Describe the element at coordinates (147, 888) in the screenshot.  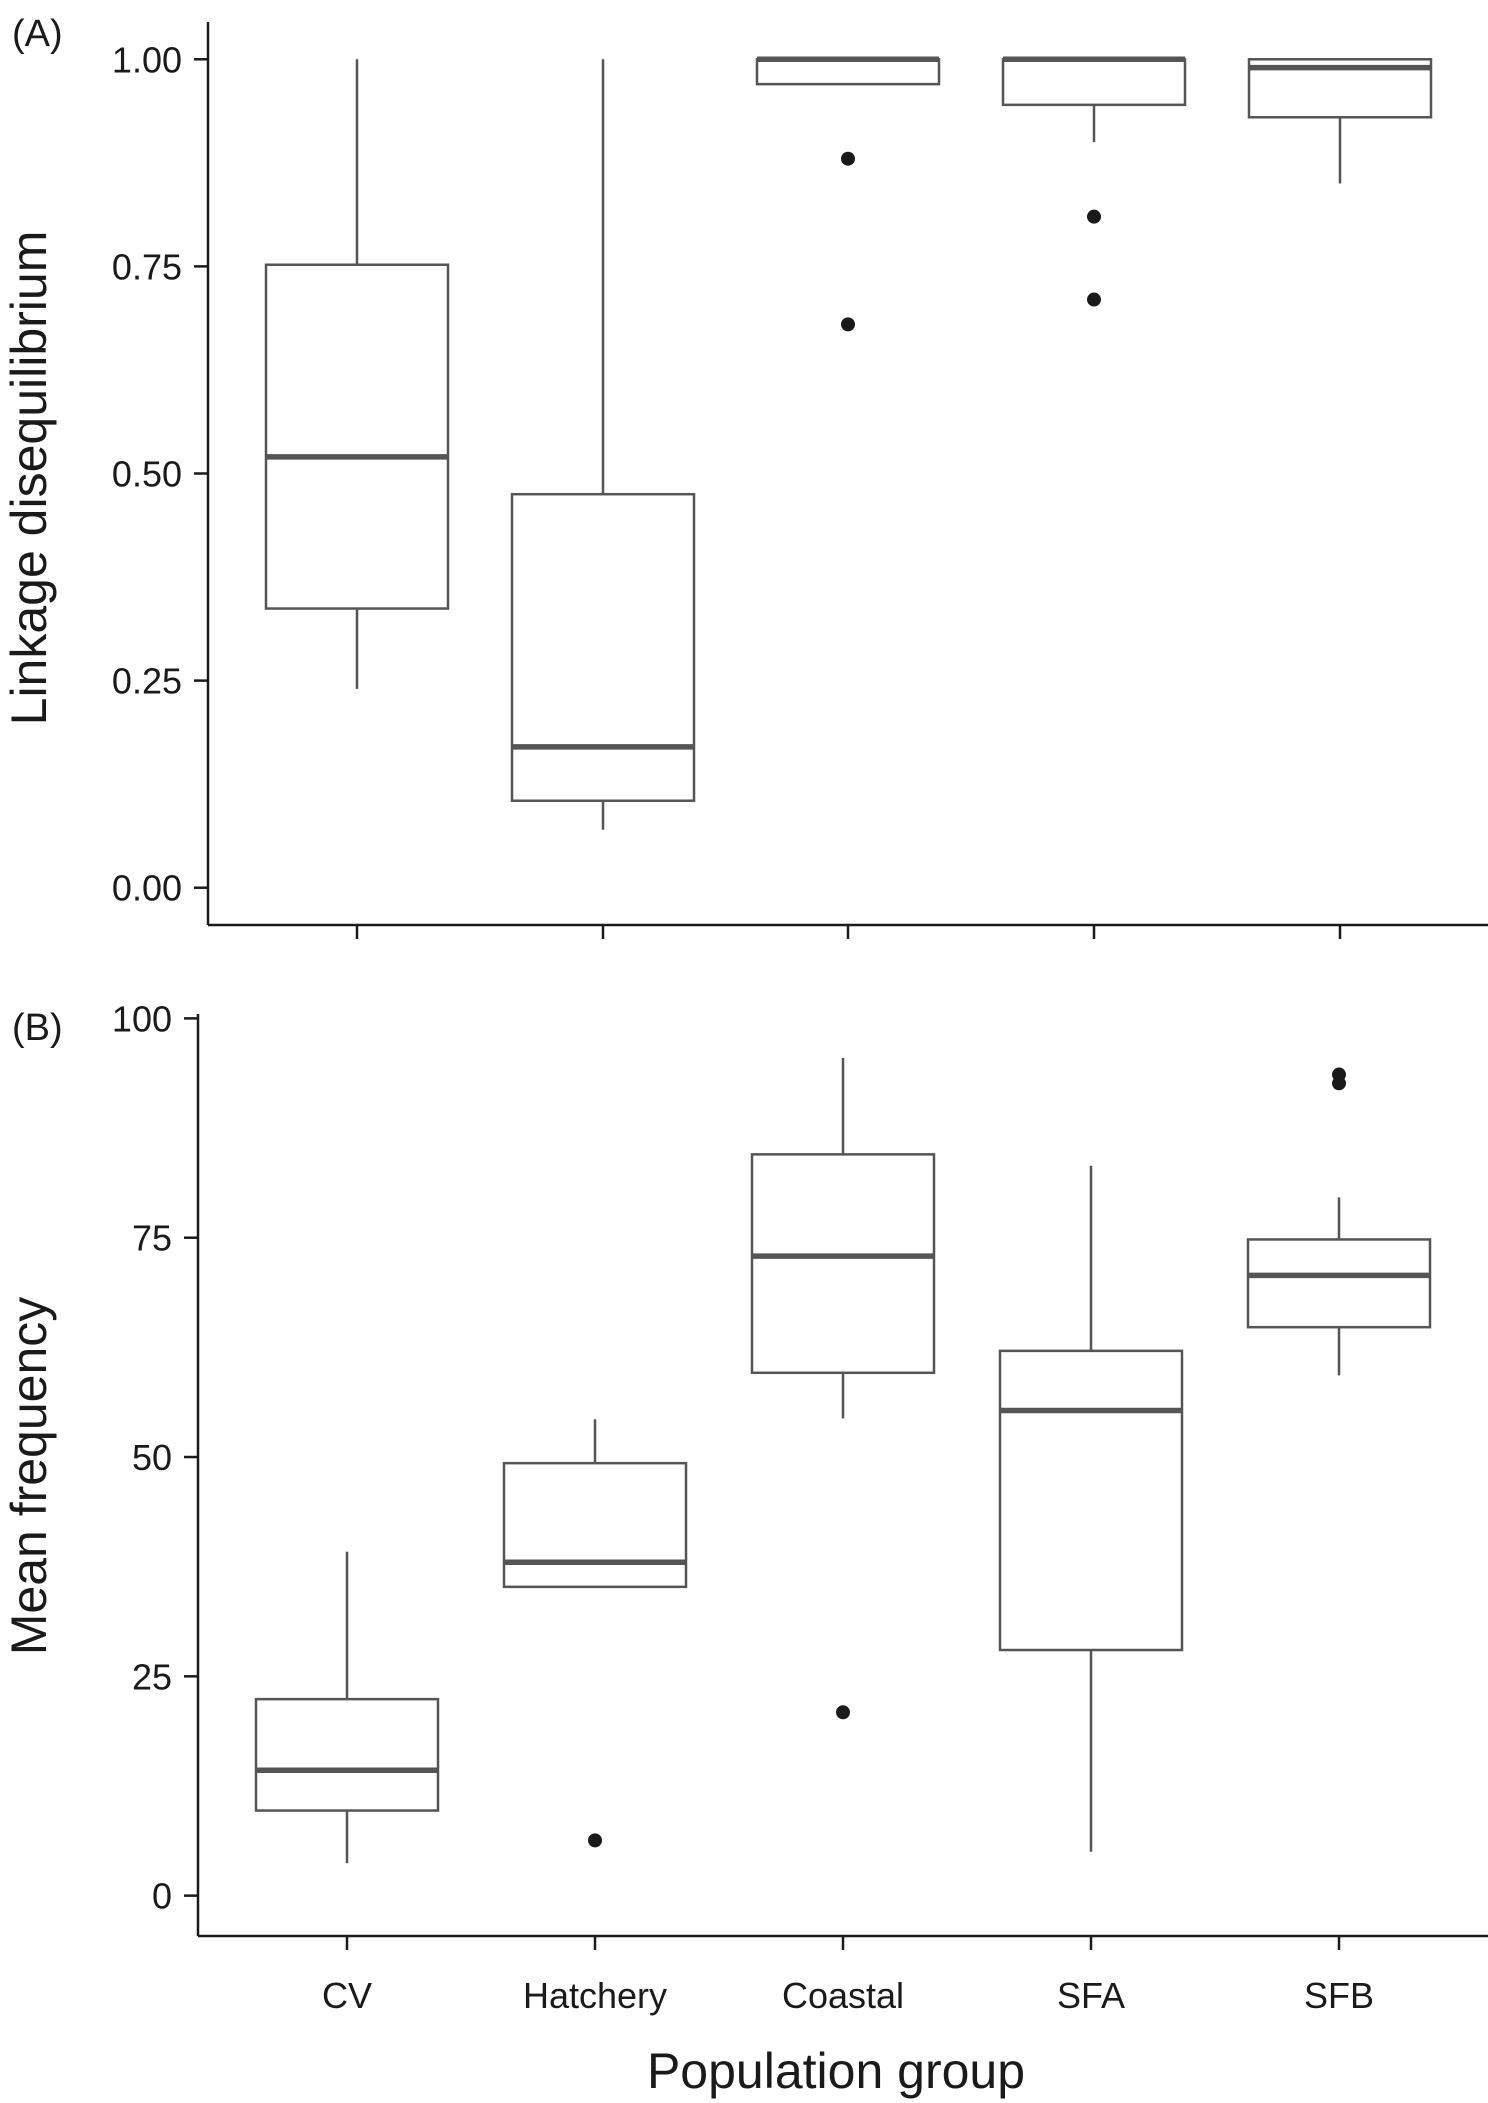
I see `y-tick-label: 0.00` at that location.